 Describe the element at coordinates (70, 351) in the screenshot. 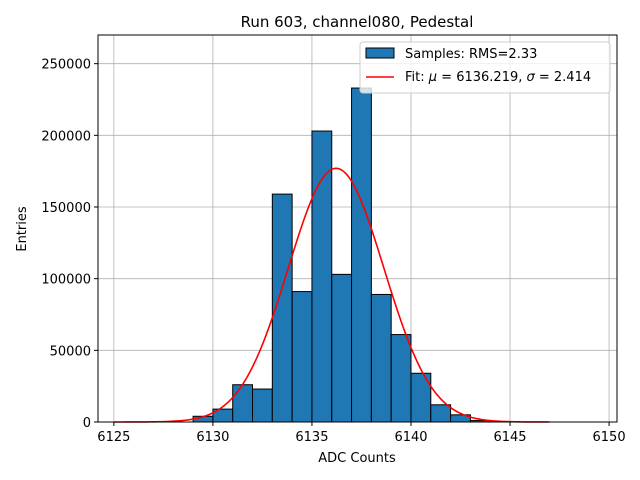

I see `y-tick-label: 50000` at that location.